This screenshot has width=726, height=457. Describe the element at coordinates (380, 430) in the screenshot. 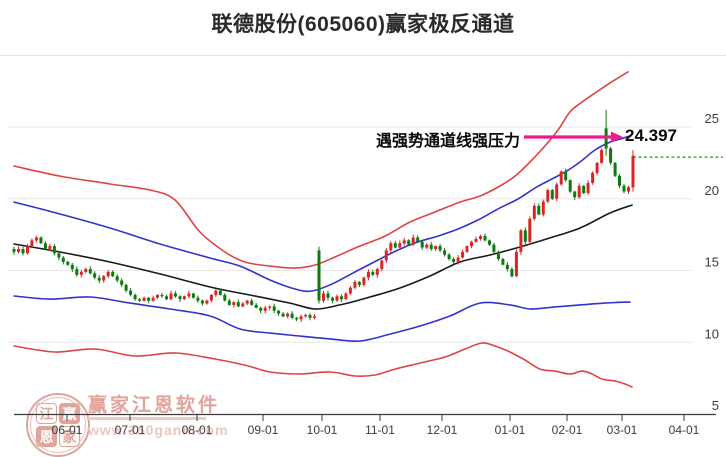

I see `x-axis-label-11-01: 11-01` at that location.